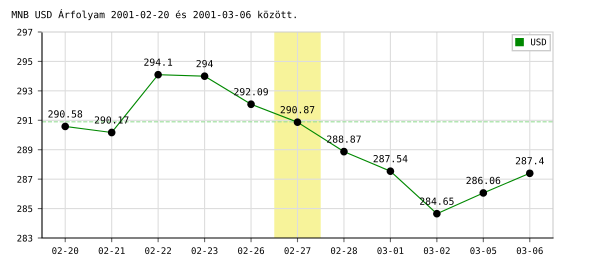 The height and width of the screenshot is (270, 600). What do you see at coordinates (24, 91) in the screenshot?
I see `y-tick-label: 293` at bounding box center [24, 91].